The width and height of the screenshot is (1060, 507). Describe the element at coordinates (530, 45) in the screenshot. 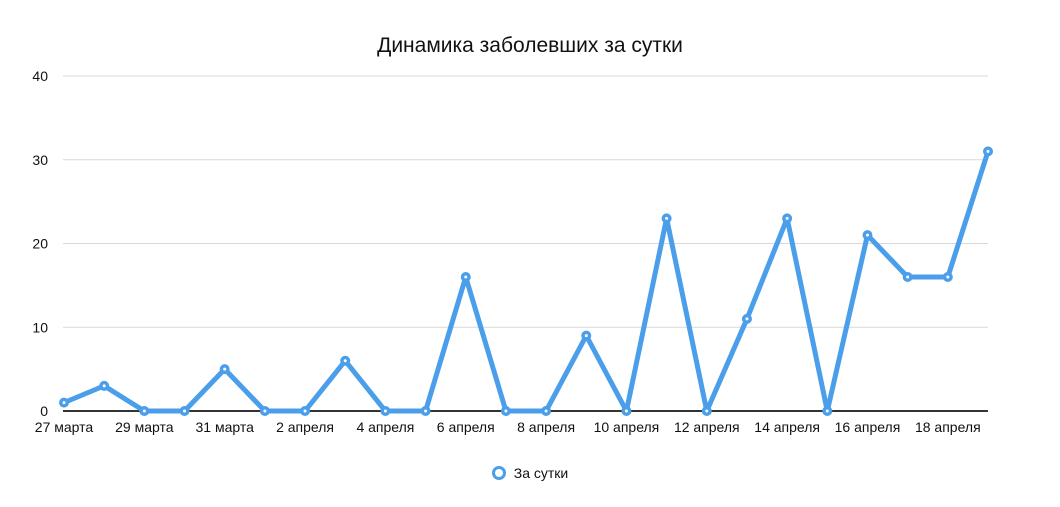

I see `chart-title: Динамика заболевших за сутки` at that location.